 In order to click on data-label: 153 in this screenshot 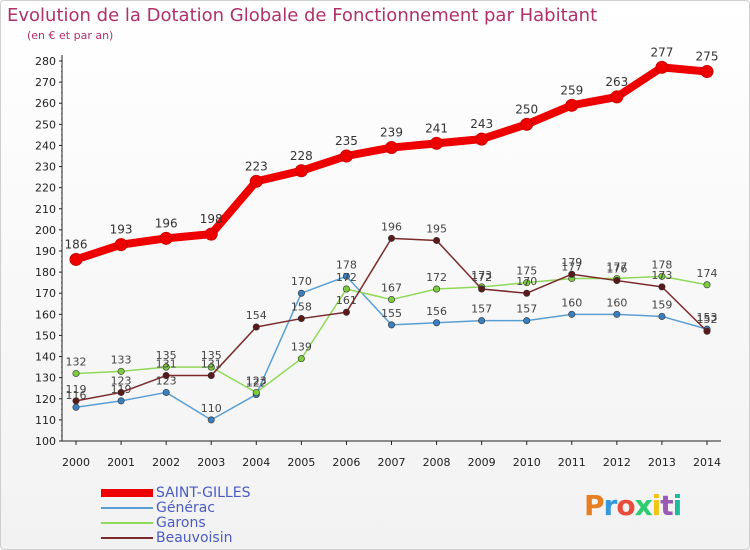, I will do `click(707, 317)`.